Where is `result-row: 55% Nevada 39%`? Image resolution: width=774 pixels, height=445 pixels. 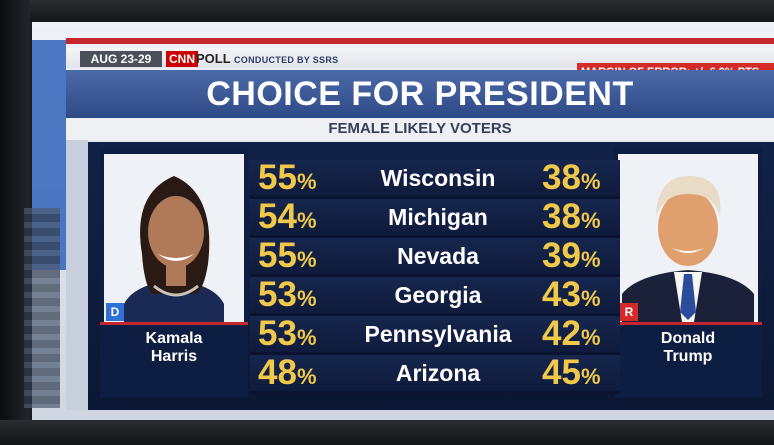 result-row: 55% Nevada 39% is located at coordinates (435, 257).